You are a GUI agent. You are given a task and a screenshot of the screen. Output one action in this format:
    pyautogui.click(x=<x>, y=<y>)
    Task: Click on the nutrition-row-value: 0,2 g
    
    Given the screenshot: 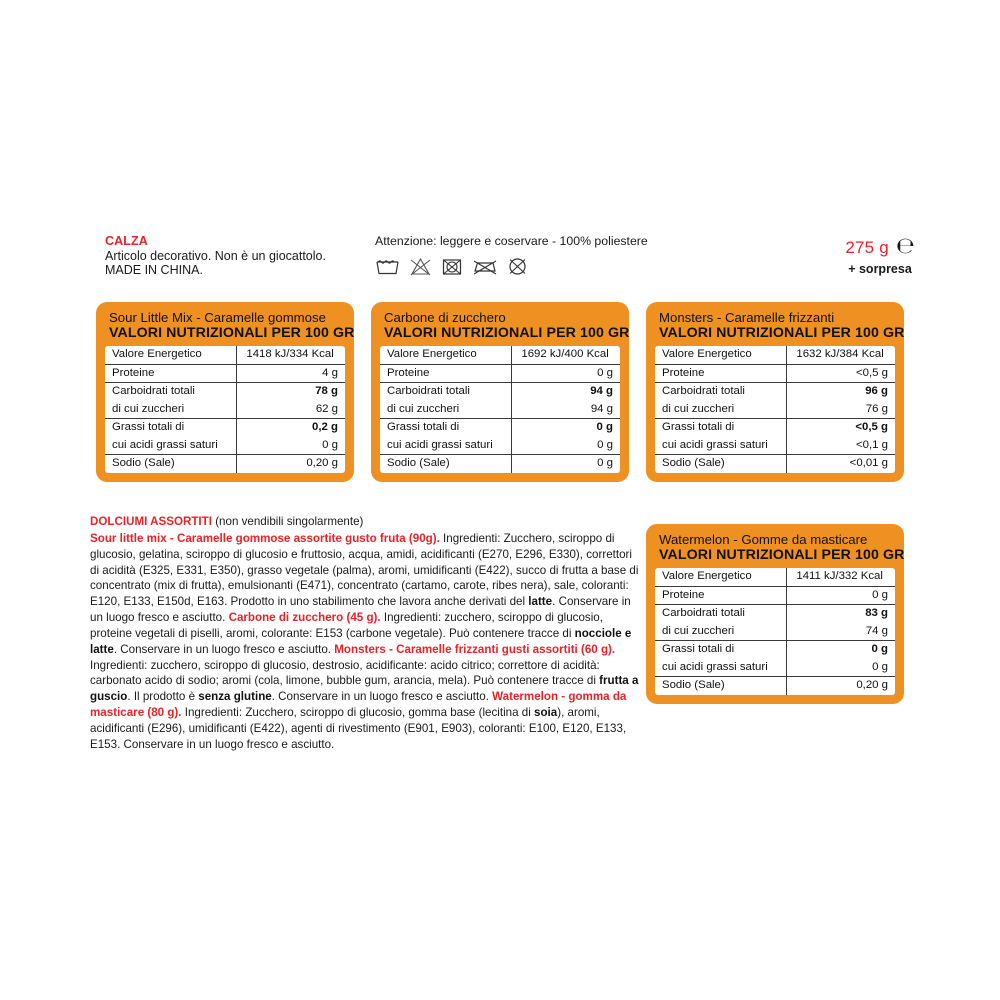 What is the action you would take?
    pyautogui.click(x=290, y=427)
    